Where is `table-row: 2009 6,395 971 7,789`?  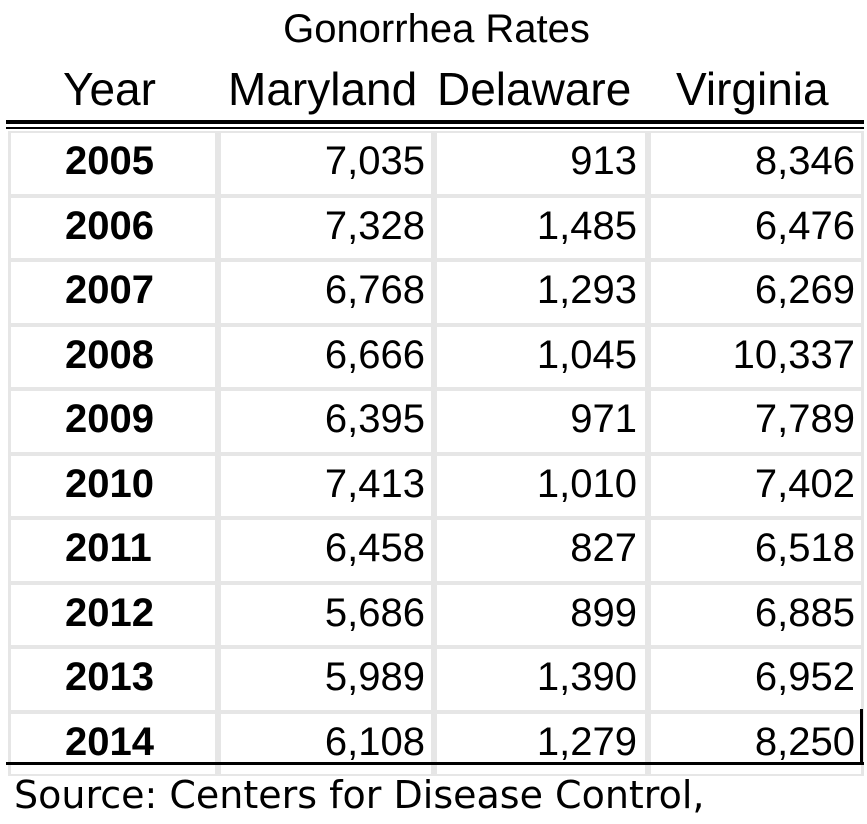 table-row: 2009 6,395 971 7,789 is located at coordinates (436, 421).